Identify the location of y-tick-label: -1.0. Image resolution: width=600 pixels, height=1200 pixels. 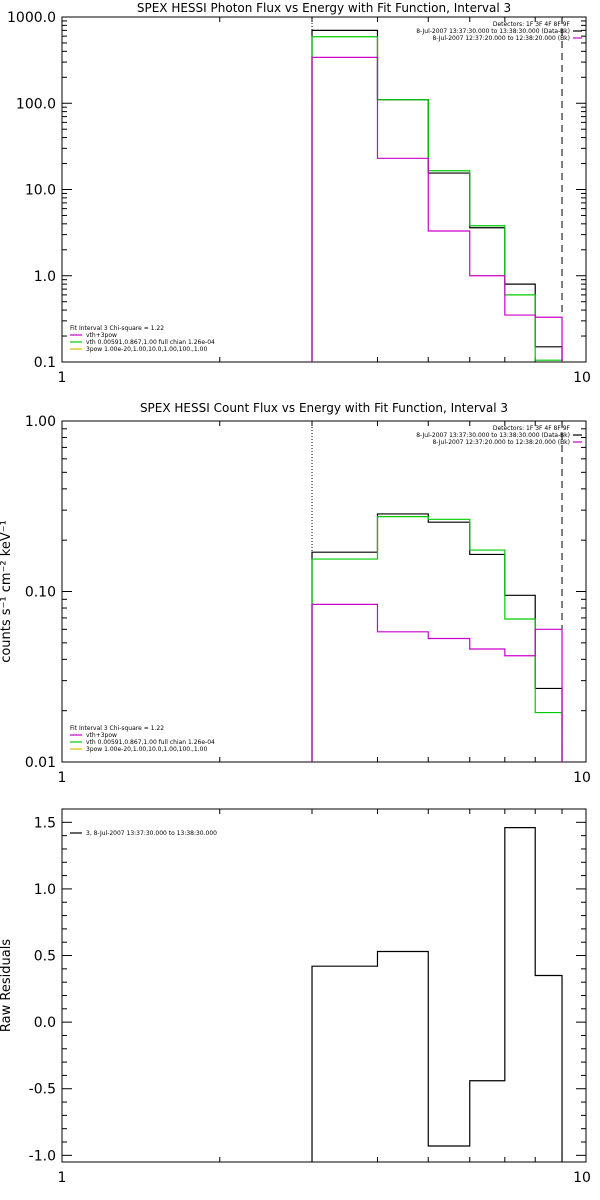
(42, 1156).